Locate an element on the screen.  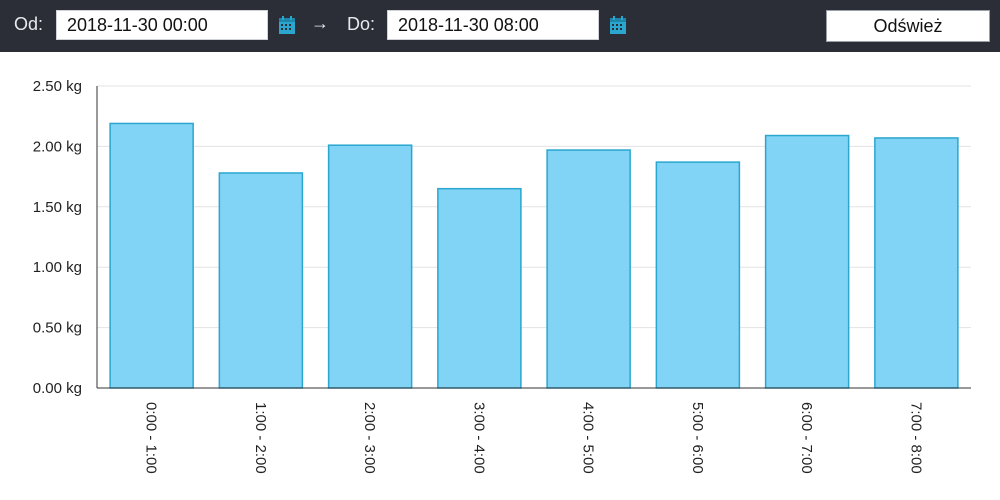
to-label: Do: is located at coordinates (361, 24).